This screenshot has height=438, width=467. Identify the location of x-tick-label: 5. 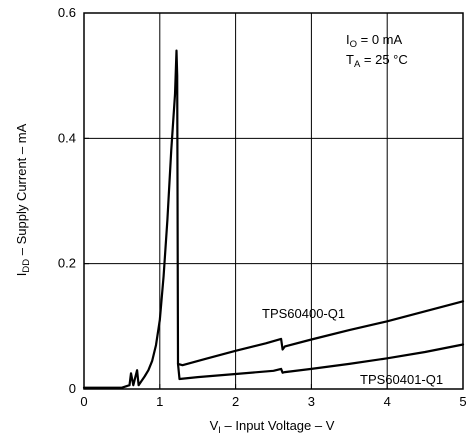
(462, 401).